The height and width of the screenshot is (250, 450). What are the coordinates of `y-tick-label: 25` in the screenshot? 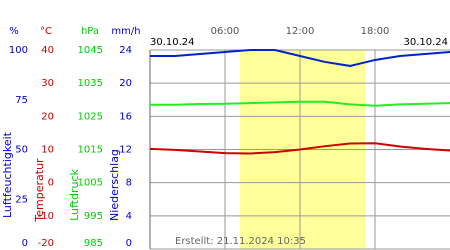 It's located at (21, 199).